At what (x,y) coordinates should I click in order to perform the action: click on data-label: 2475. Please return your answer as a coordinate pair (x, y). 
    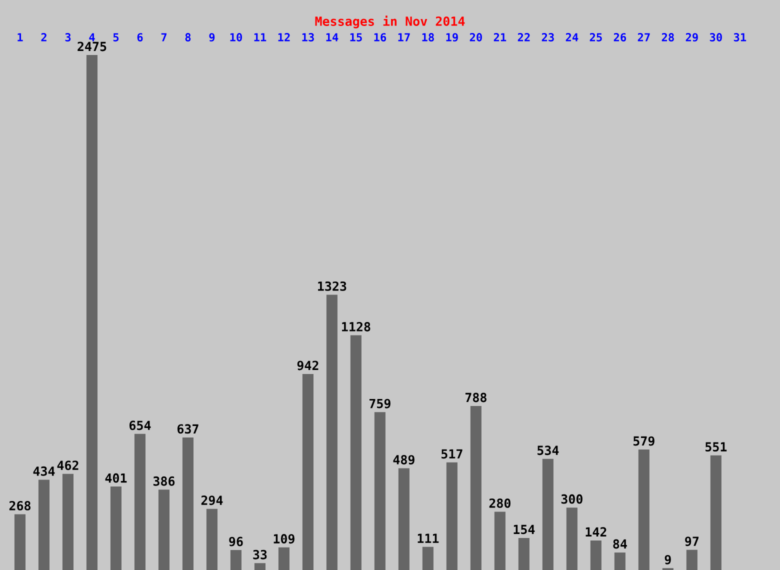
    Looking at the image, I should click on (92, 47).